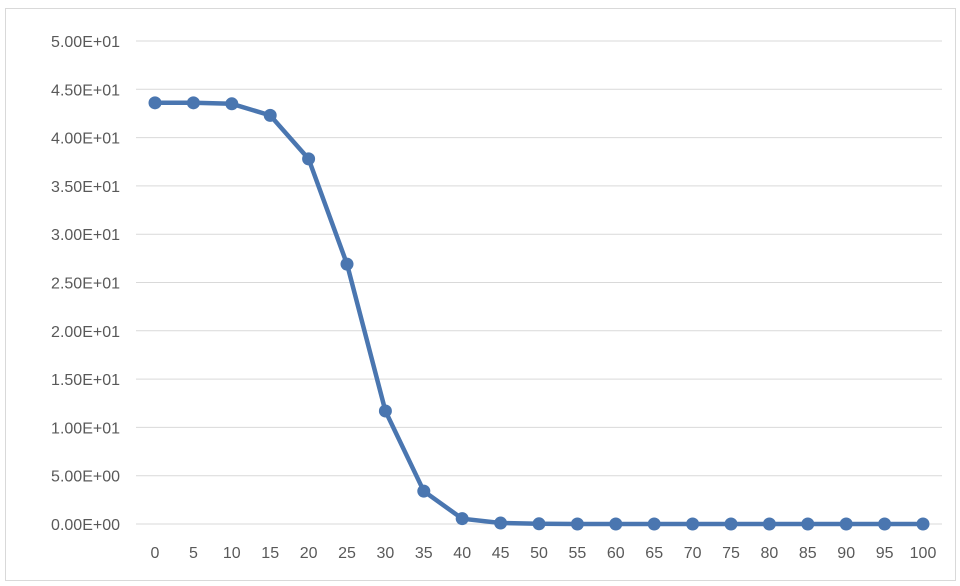  I want to click on x-tick-label: 55, so click(578, 553).